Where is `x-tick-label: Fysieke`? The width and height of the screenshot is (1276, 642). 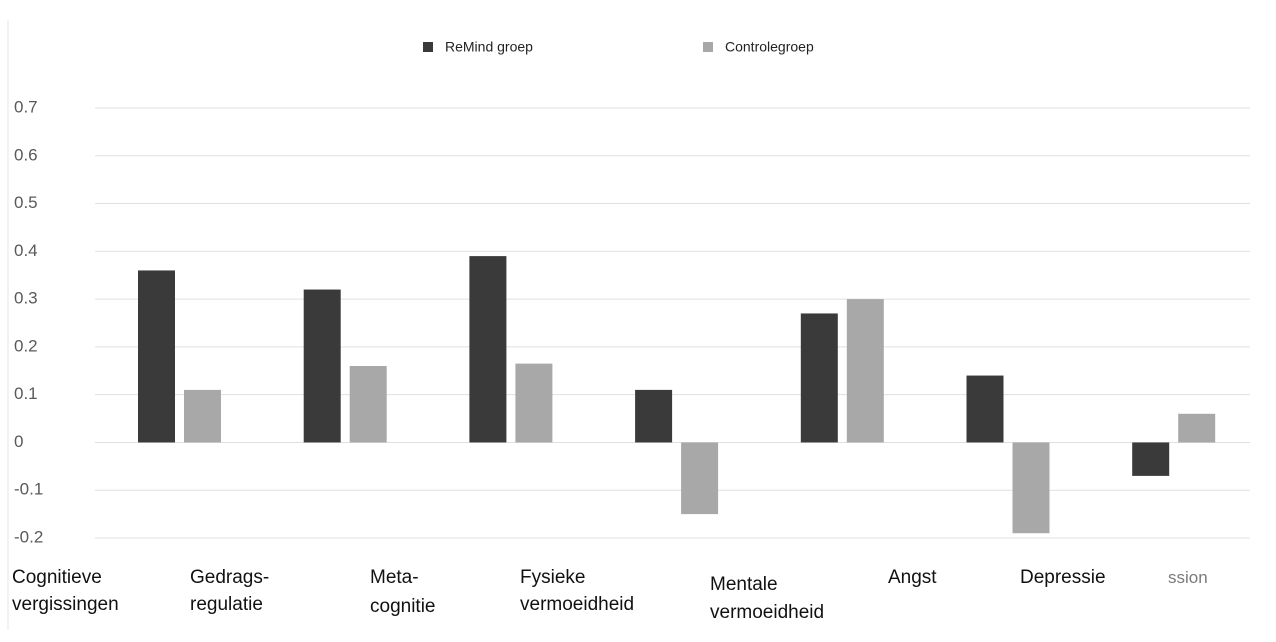
x-tick-label: Fysieke is located at coordinates (552, 577).